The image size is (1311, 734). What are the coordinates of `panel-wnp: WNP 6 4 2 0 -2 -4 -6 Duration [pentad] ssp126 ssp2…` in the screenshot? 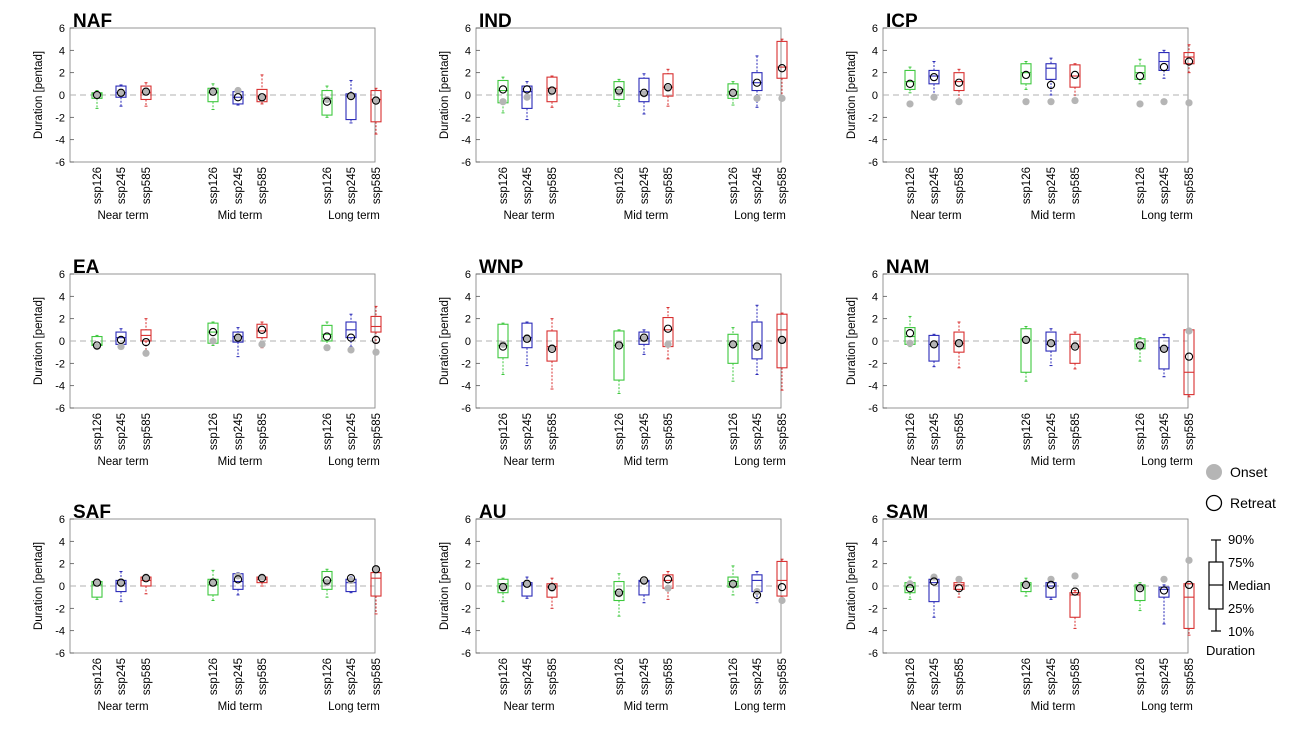 It's located at (614, 362).